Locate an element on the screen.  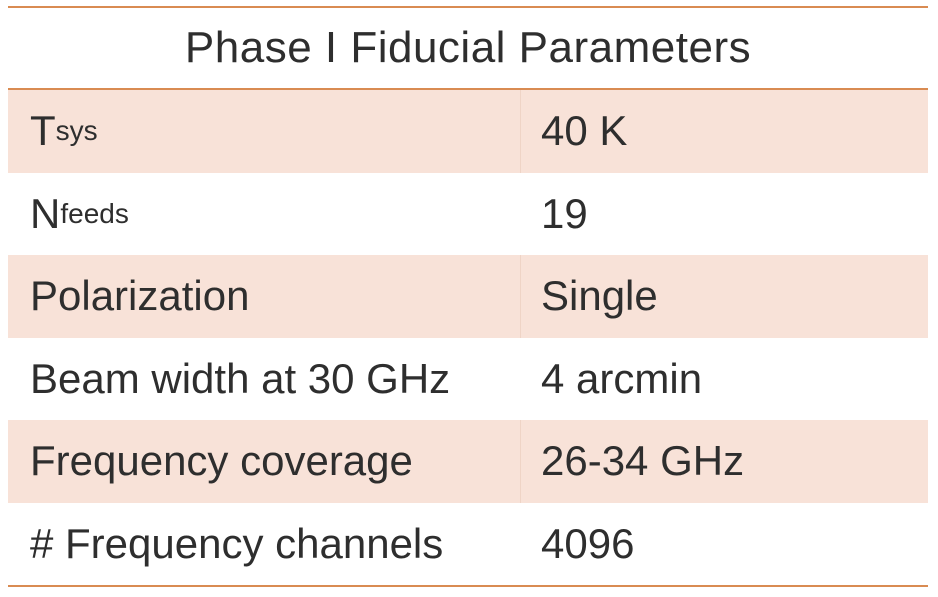
label-subscript: feeds is located at coordinates (94, 213).